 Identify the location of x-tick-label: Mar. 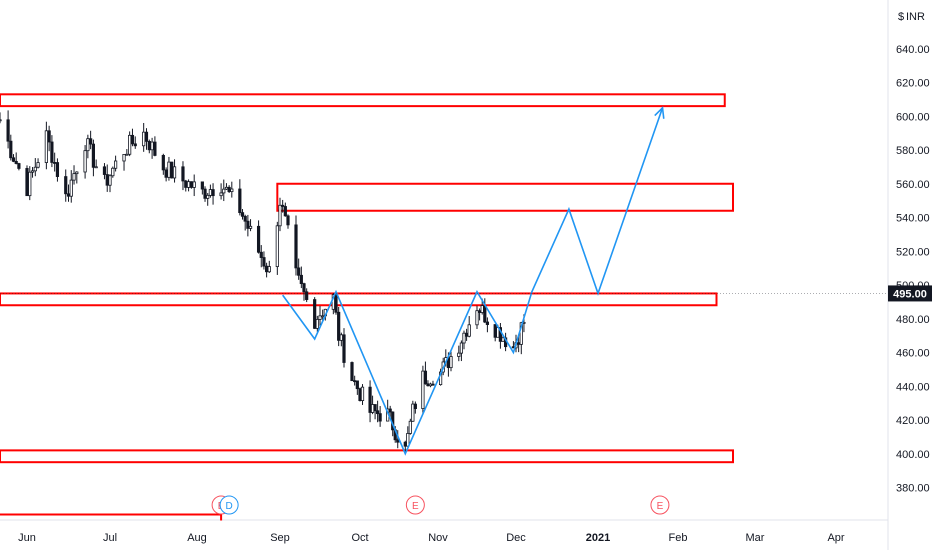
(755, 538).